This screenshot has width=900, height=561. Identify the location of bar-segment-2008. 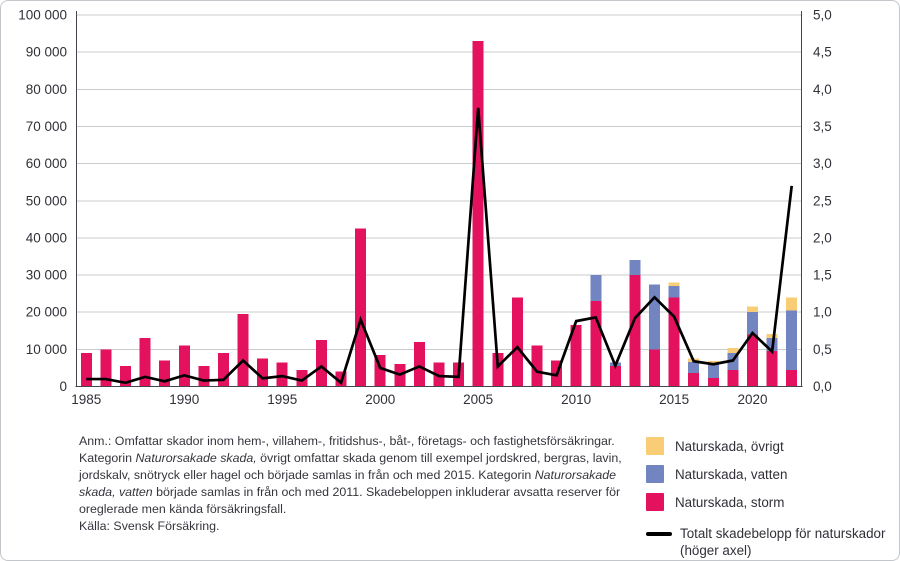
(537, 366).